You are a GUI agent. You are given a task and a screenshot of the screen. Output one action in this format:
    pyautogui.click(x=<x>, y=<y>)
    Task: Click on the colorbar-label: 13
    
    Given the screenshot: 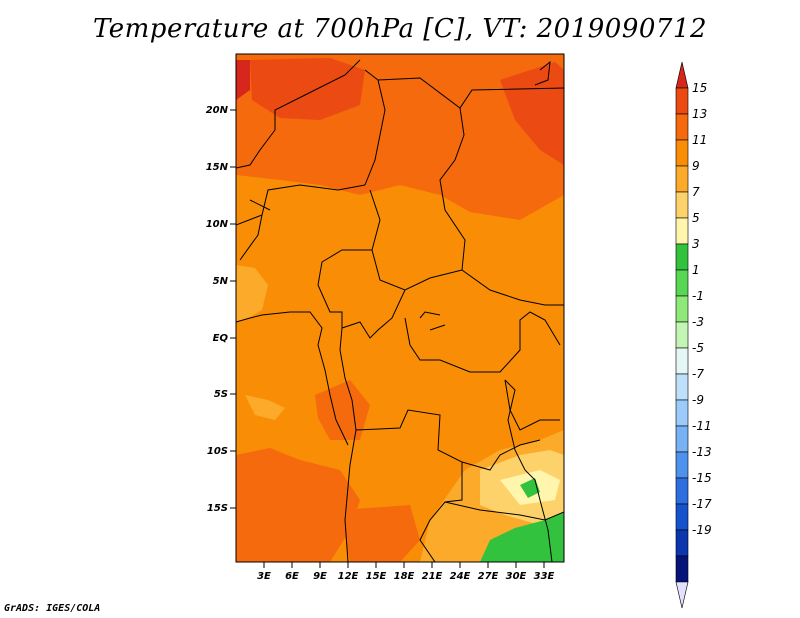 What is the action you would take?
    pyautogui.click(x=699, y=114)
    